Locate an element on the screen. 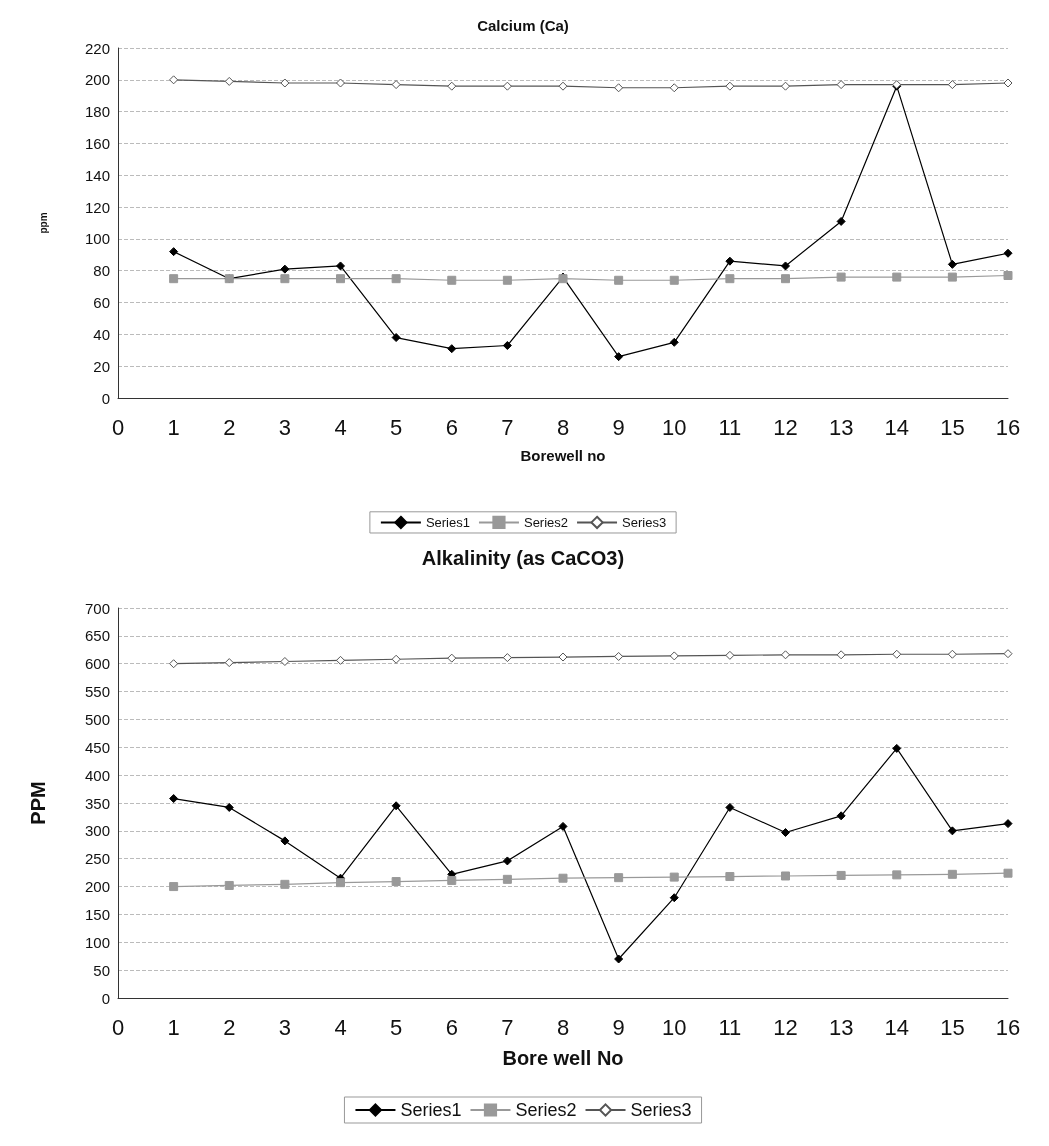 The image size is (1049, 1146). y-tick-label: 200 is located at coordinates (97, 887).